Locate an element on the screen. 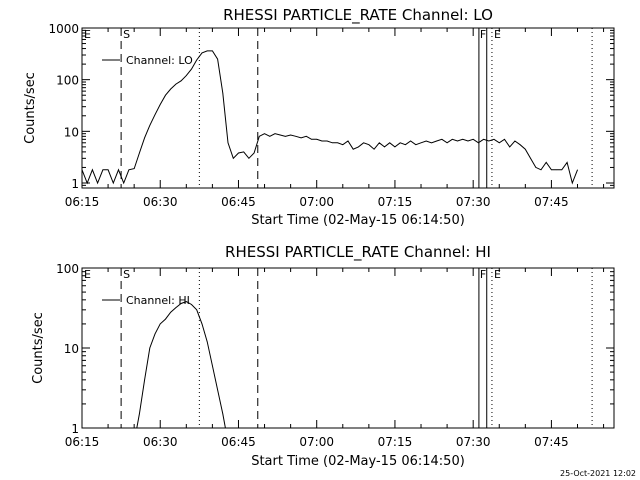 The image size is (640, 480). legend-label: Channel: LO is located at coordinates (159, 60).